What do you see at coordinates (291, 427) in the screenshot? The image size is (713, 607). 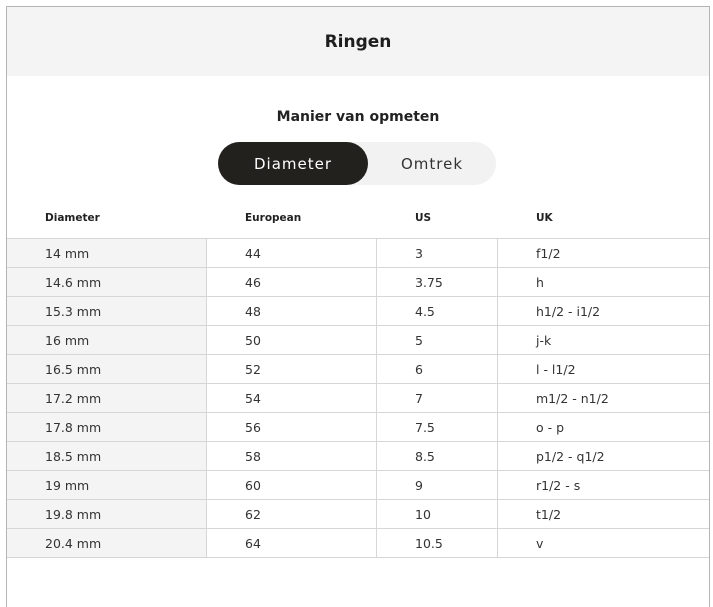 I see `cell-european: 56` at bounding box center [291, 427].